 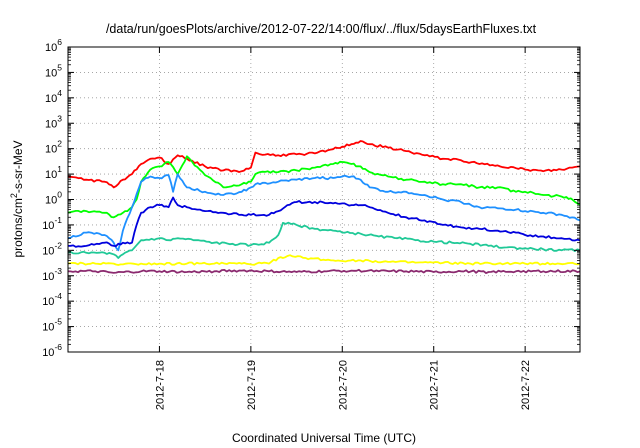 I want to click on y-tick-label: 10⁻⁶, so click(x=52, y=350).